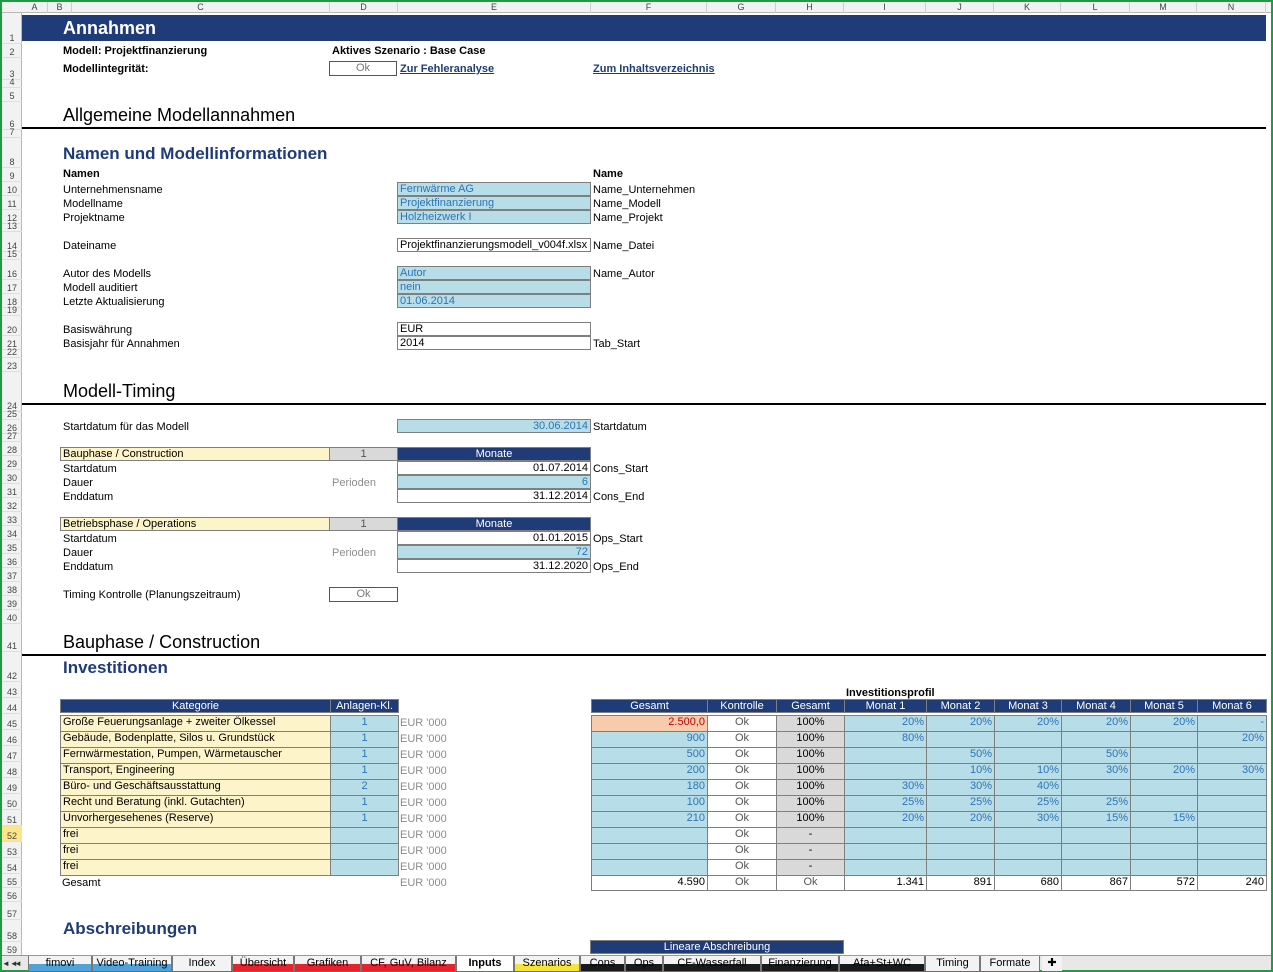  Describe the element at coordinates (12, 287) in the screenshot. I see `row-header: 17` at that location.